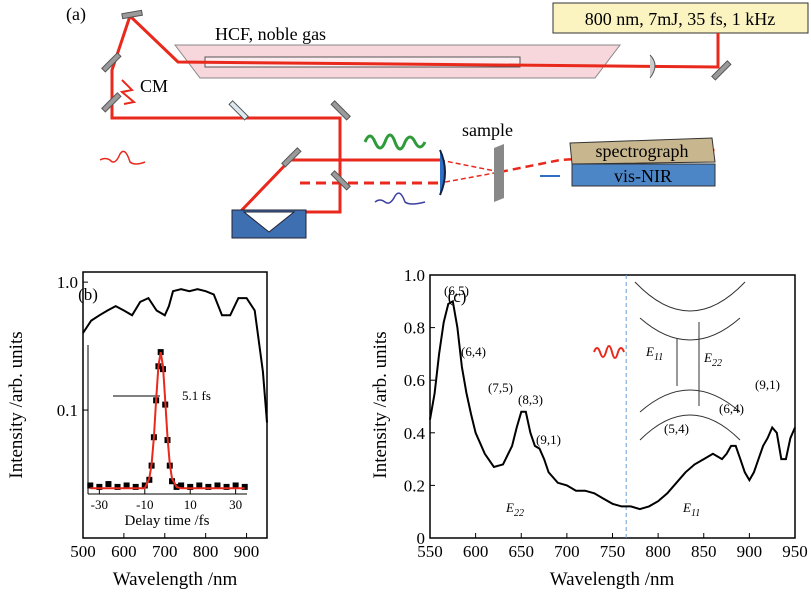 The height and width of the screenshot is (593, 811). What do you see at coordinates (67, 410) in the screenshot?
I see `y-tick-label: 0.1` at bounding box center [67, 410].